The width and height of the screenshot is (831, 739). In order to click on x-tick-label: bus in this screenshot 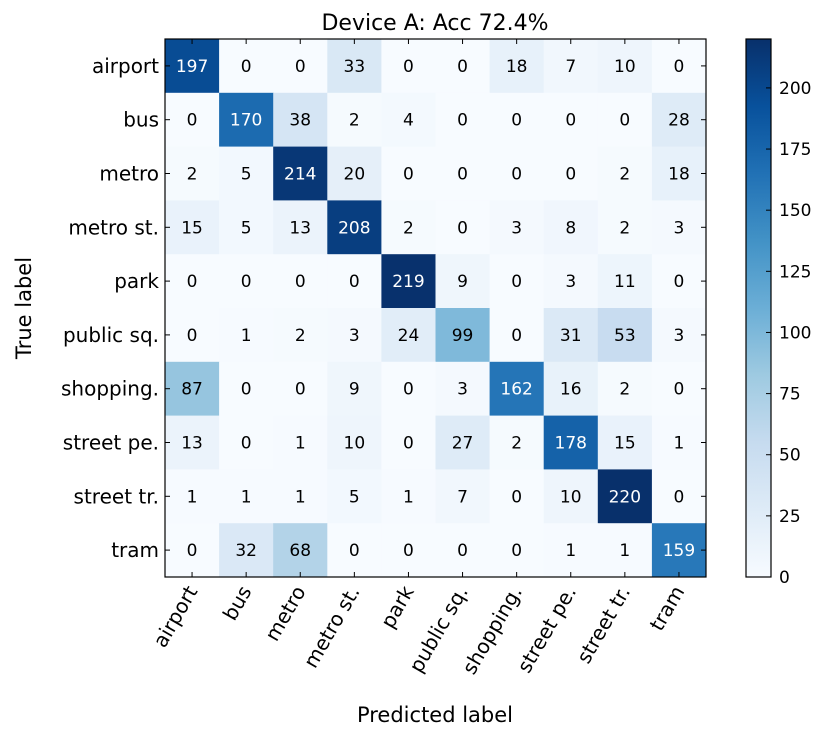, I will do `click(237, 603)`.